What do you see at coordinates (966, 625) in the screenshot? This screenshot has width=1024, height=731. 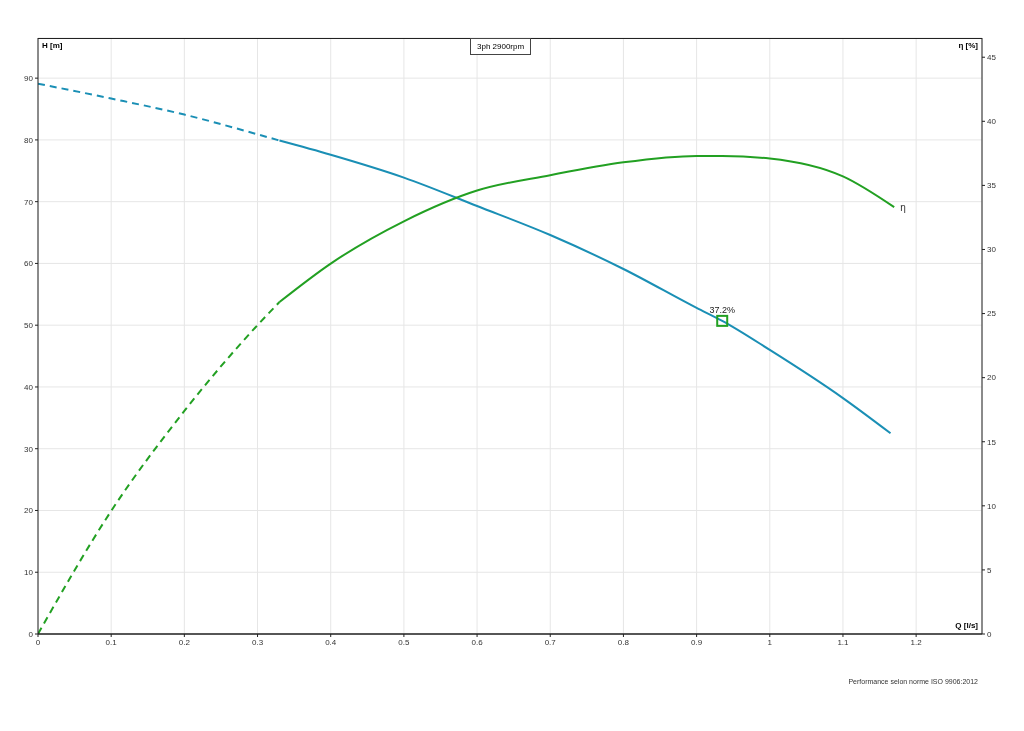 I see `x-axis-title: Q [l/s]` at bounding box center [966, 625].